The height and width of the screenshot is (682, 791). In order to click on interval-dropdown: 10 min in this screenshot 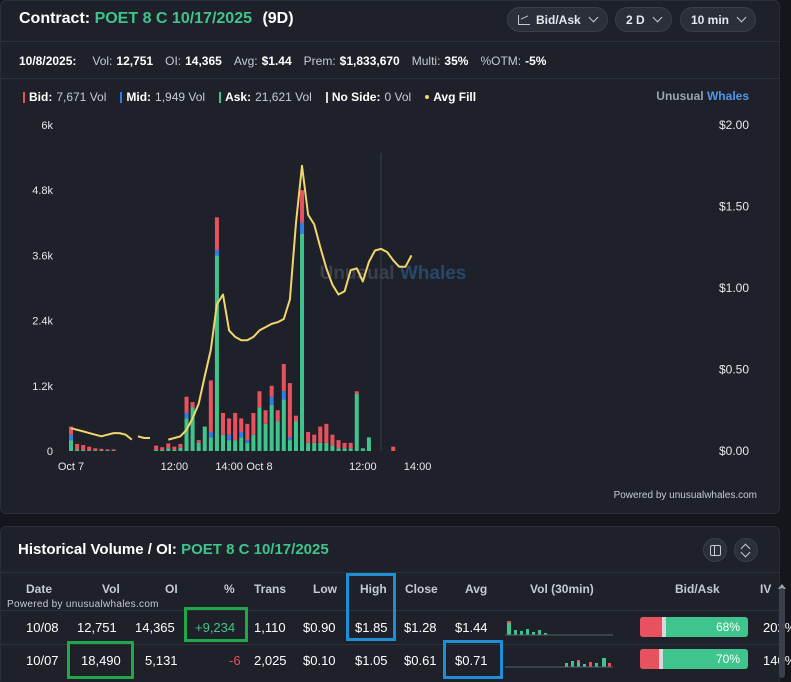, I will do `click(718, 19)`.